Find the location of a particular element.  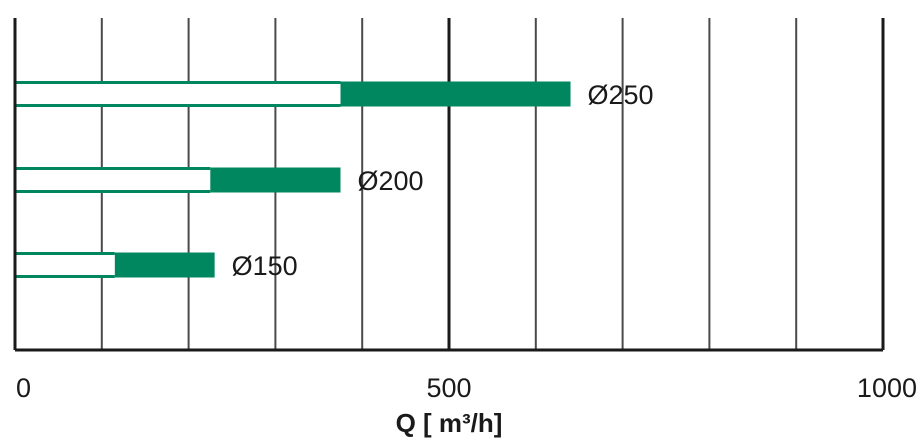

x-tick-labels: 0 500 1000 is located at coordinates (466, 388).